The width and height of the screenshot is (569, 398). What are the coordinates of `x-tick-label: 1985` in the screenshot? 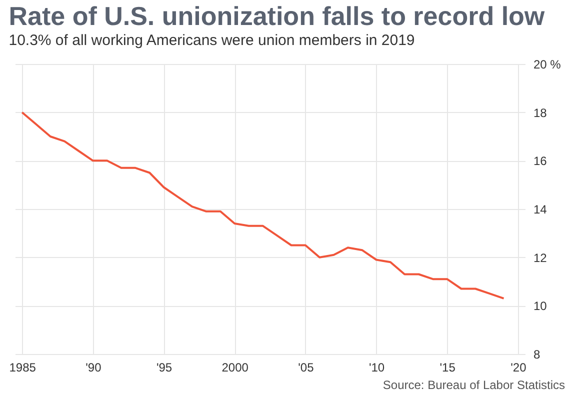 It's located at (22, 367).